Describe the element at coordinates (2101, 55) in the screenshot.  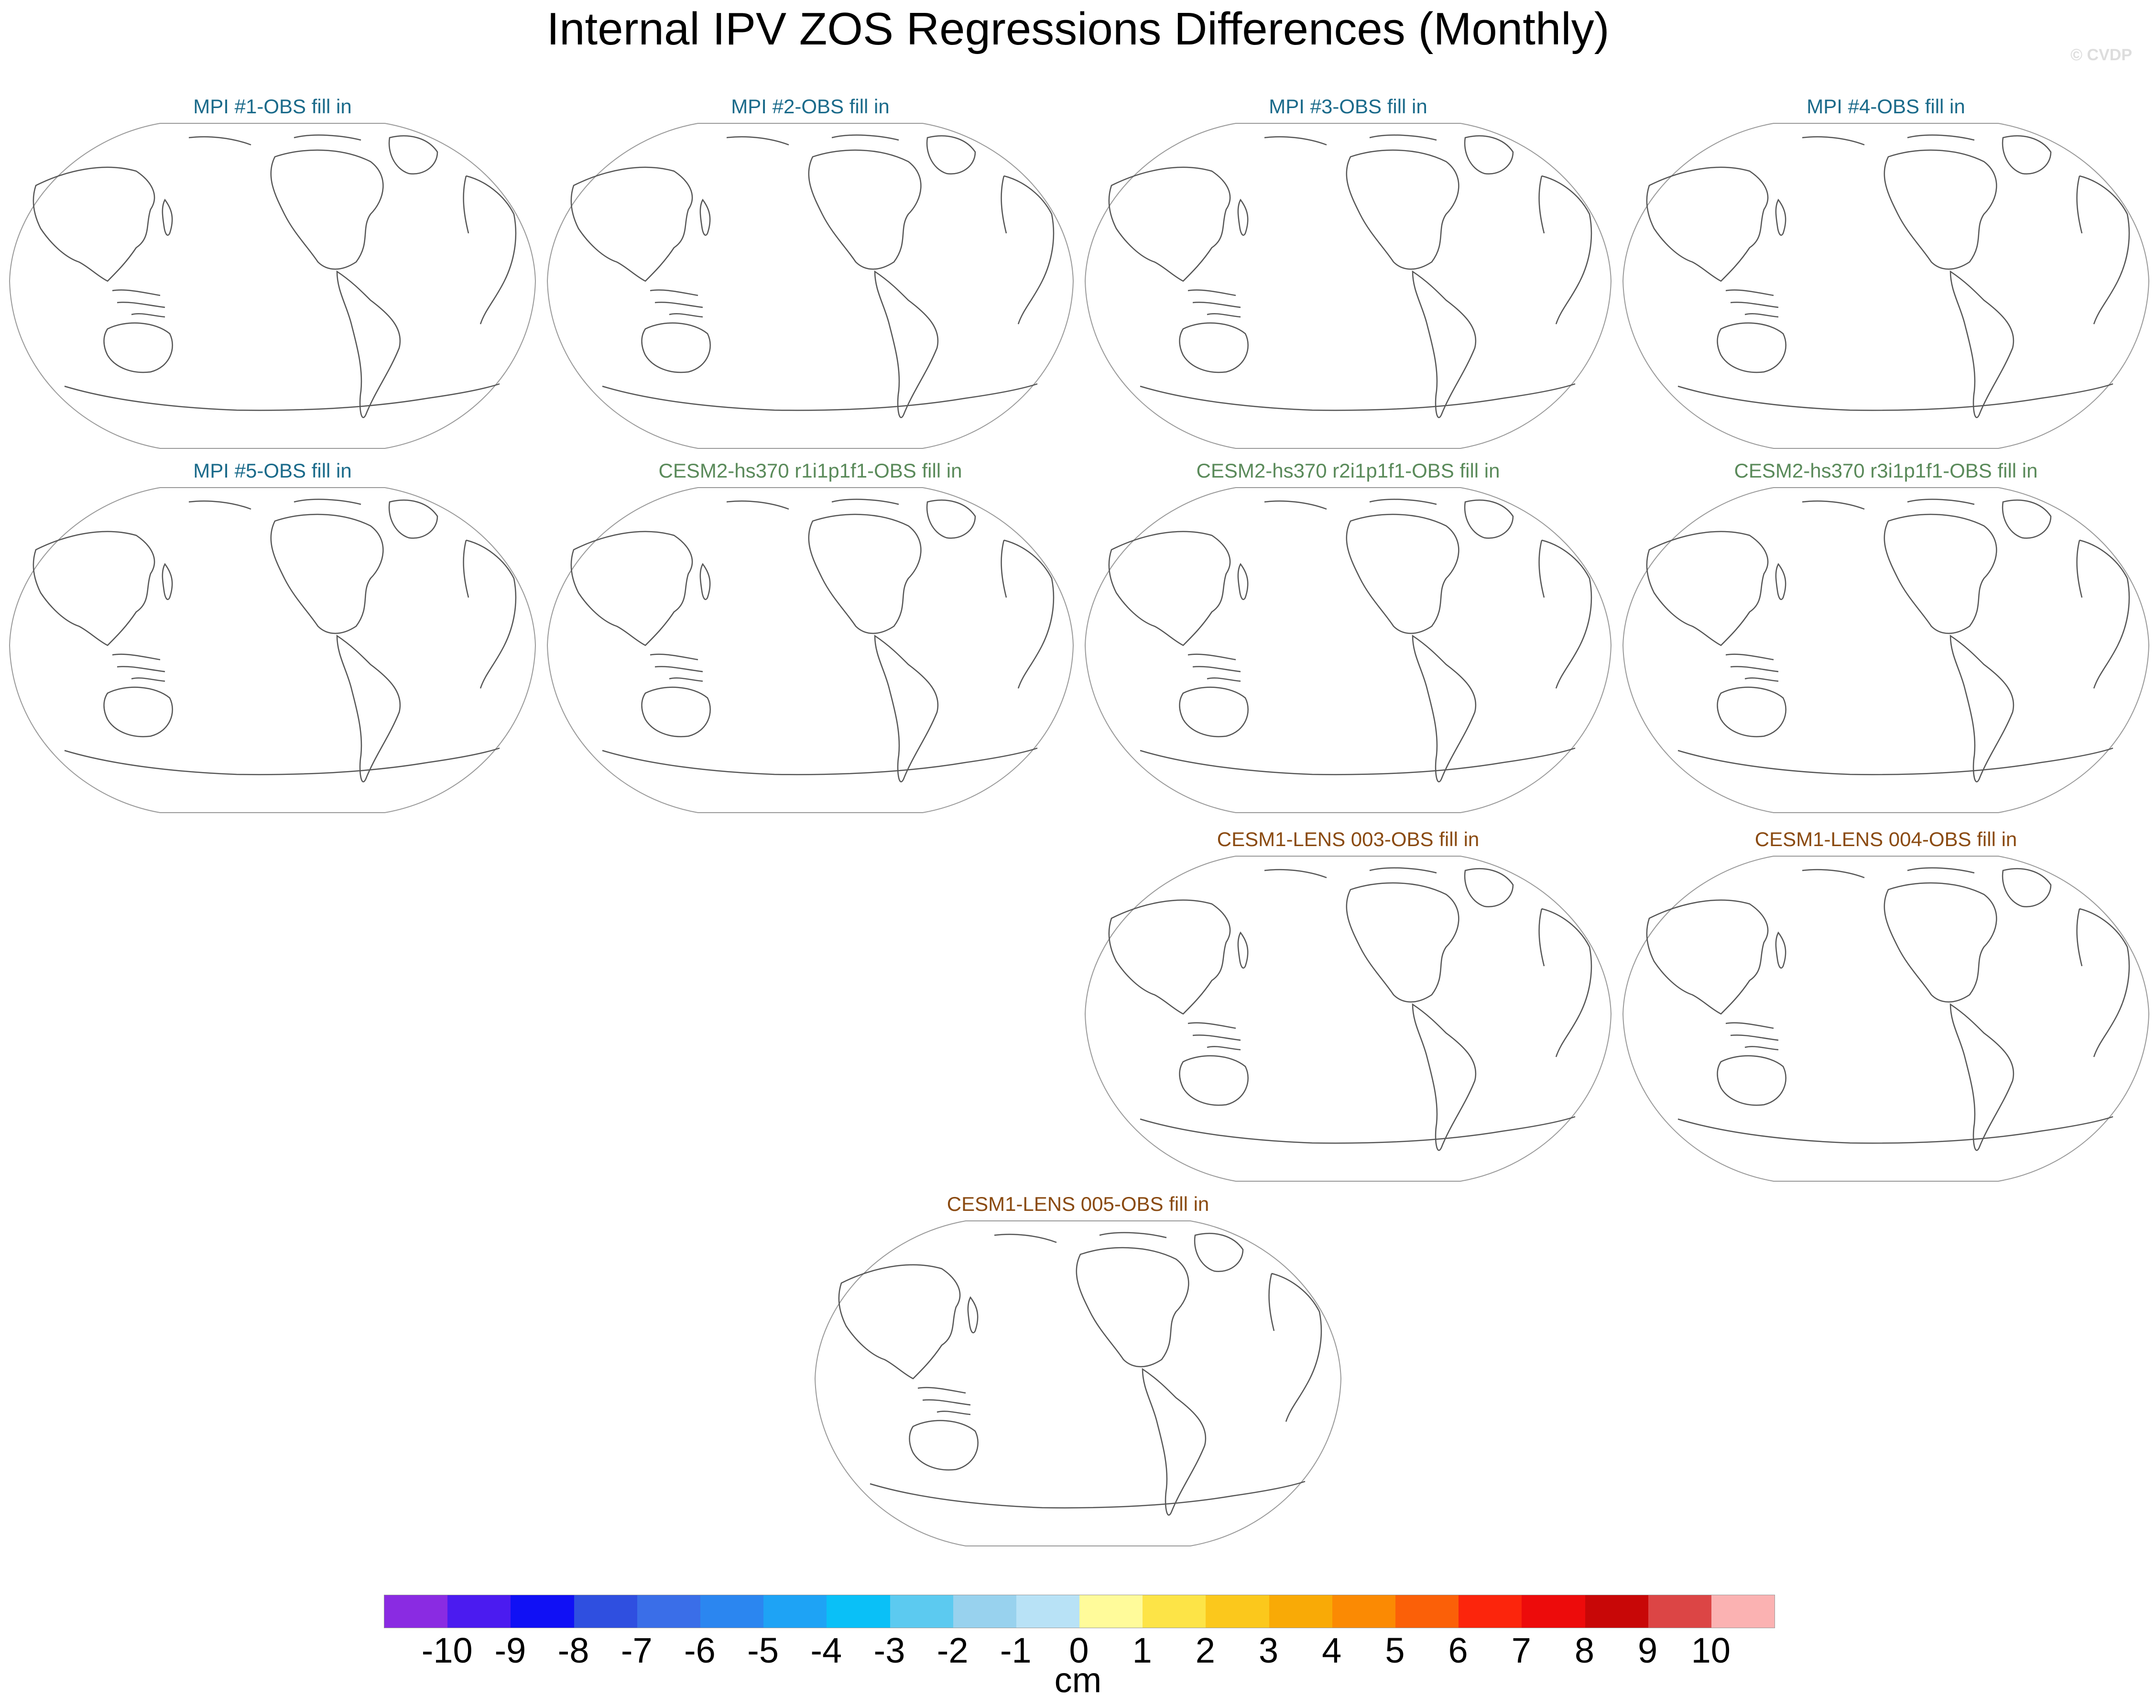
I see `watermark: © CVDP` at that location.